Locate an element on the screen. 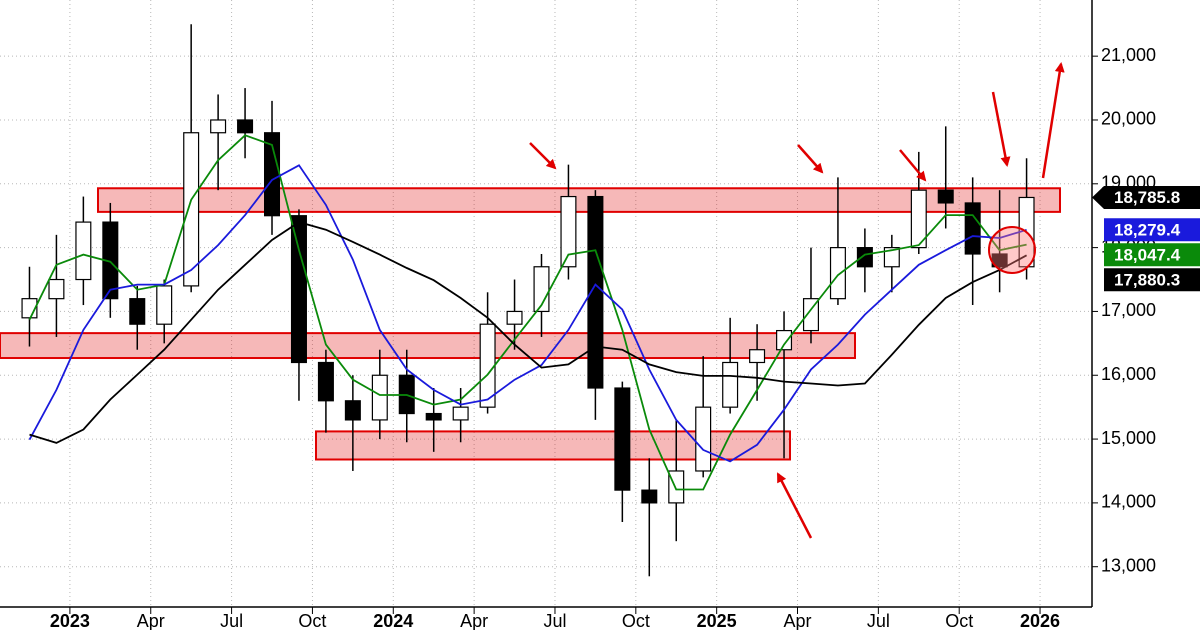 Image resolution: width=1200 pixels, height=630 pixels. x-tick-label: 2024 is located at coordinates (393, 620).